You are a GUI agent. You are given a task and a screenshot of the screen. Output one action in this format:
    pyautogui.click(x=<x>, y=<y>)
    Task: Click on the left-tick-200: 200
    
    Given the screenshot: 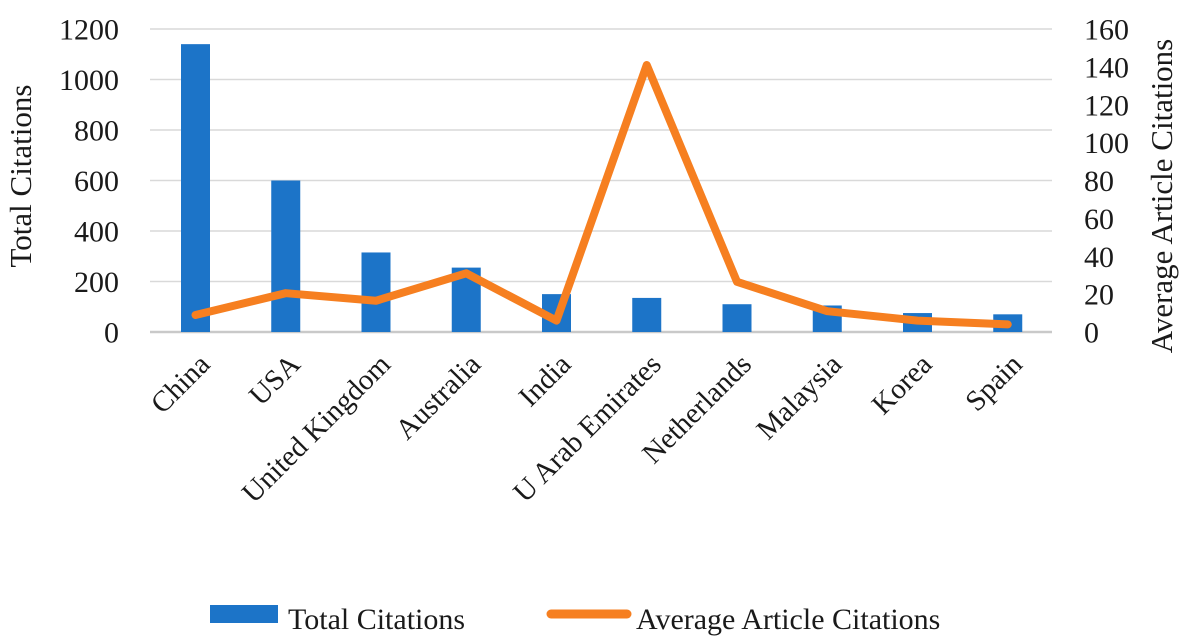 What is the action you would take?
    pyautogui.click(x=96, y=282)
    